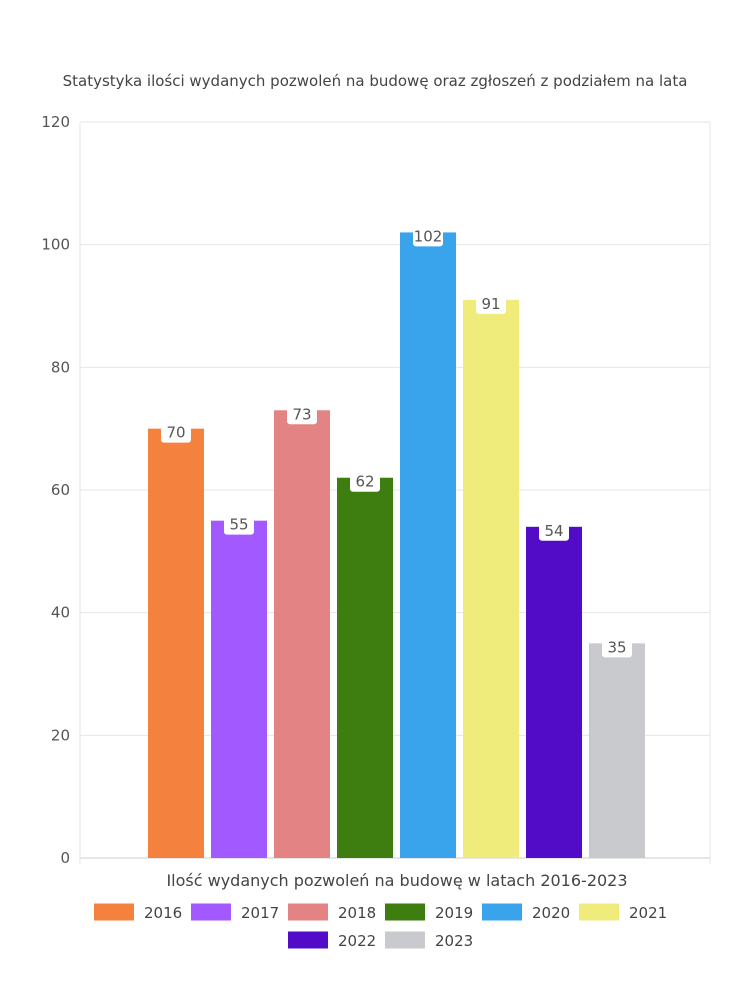  I want to click on bar-2019, so click(365, 667).